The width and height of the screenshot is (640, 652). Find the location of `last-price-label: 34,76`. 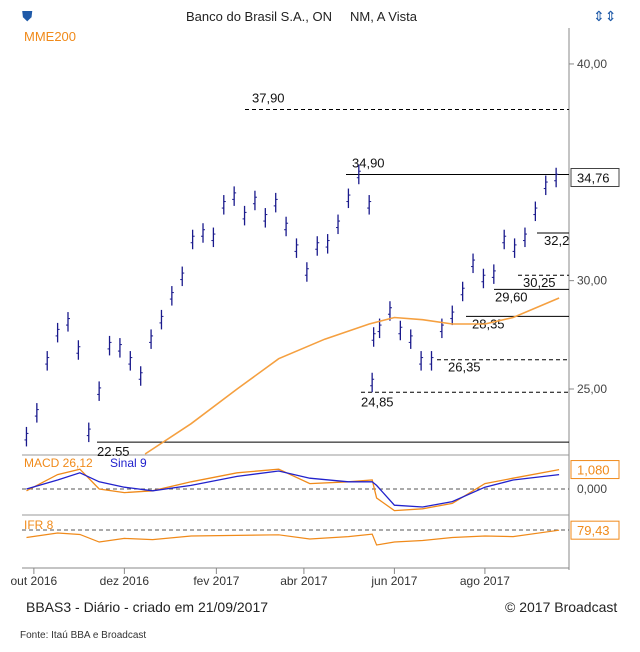

last-price-label: 34,76 is located at coordinates (593, 178).